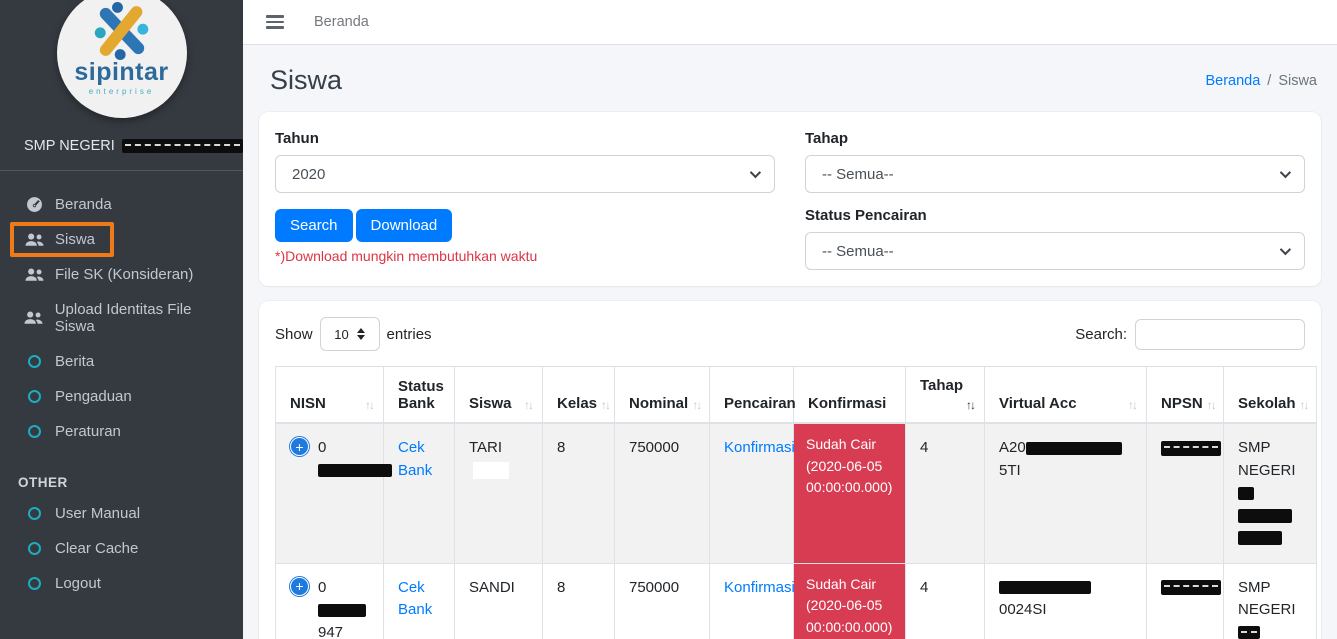 This screenshot has width=1337, height=639. Describe the element at coordinates (1270, 395) in the screenshot. I see `column-header-sekolah: Sekolah ↑↓` at that location.